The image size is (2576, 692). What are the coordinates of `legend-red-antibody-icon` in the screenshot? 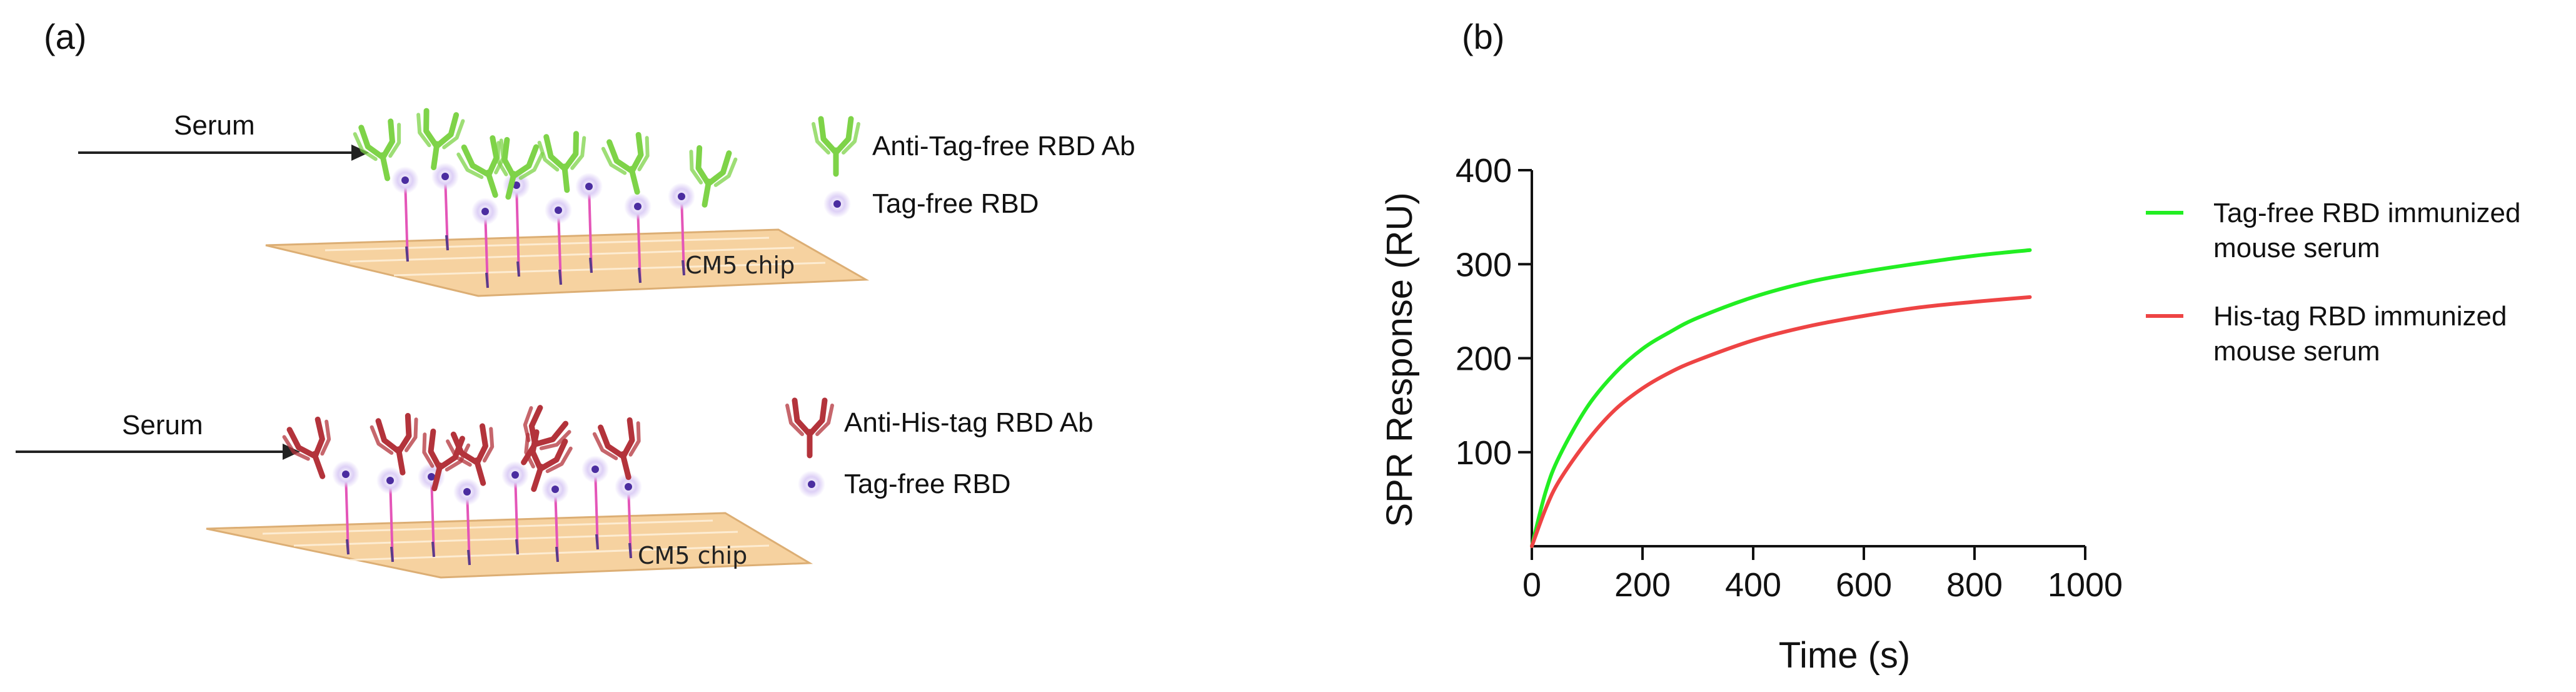 It's located at (809, 427).